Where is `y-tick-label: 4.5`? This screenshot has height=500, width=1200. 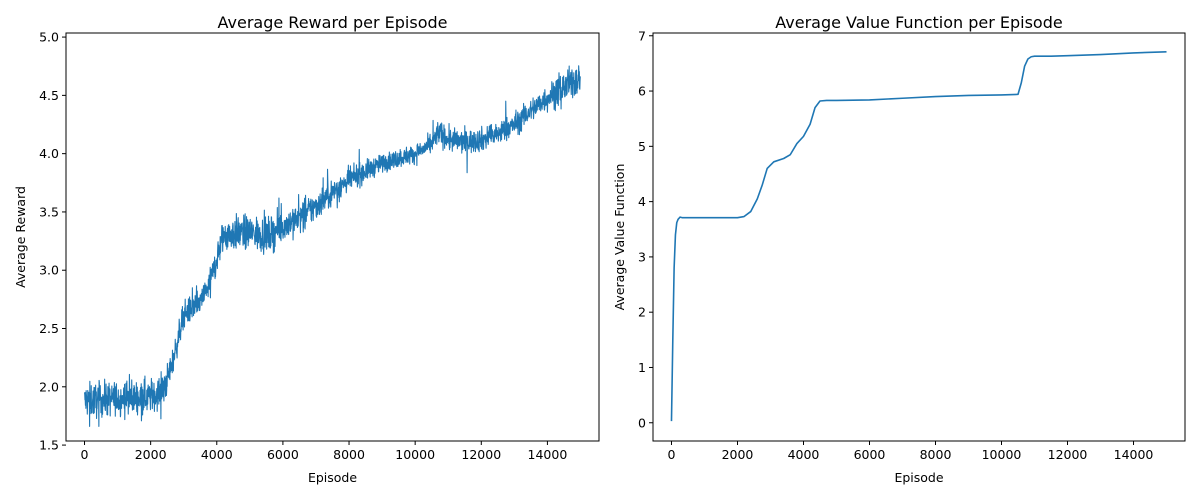
y-tick-label: 4.5 is located at coordinates (49, 95).